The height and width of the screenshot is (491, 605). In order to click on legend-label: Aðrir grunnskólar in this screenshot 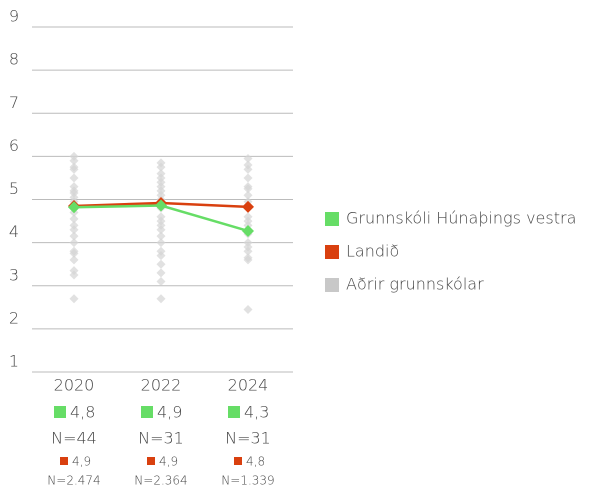, I will do `click(415, 284)`.